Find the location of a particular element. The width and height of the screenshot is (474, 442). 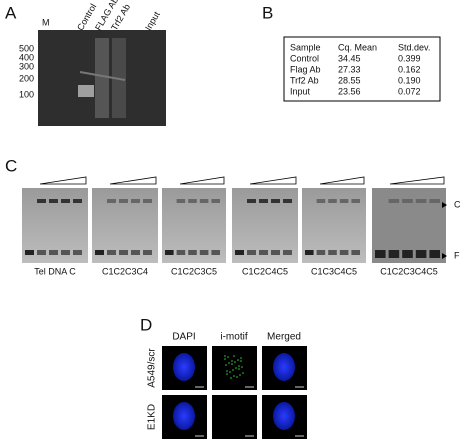

table-header: Std.dev. is located at coordinates (414, 47).